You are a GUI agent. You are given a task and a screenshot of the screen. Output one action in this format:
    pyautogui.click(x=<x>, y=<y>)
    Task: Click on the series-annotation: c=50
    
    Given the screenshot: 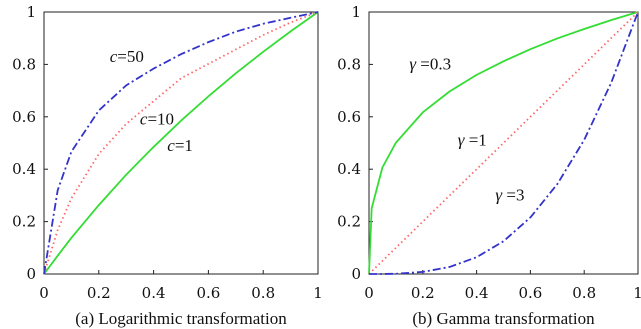 What is the action you would take?
    pyautogui.click(x=127, y=56)
    